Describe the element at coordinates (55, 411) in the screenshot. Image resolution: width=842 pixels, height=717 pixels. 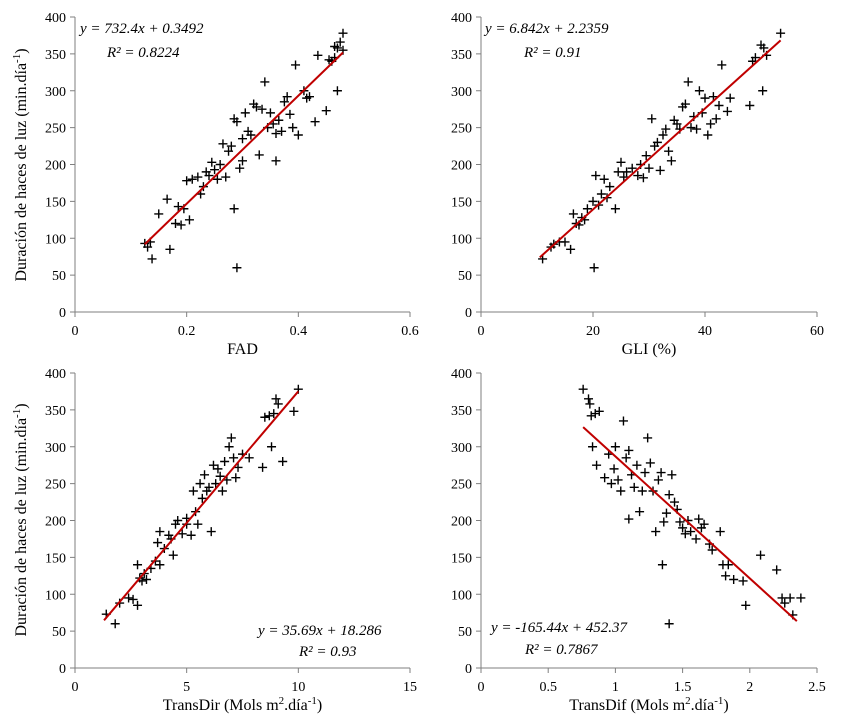
I see `y-tick-label: 350` at that location.